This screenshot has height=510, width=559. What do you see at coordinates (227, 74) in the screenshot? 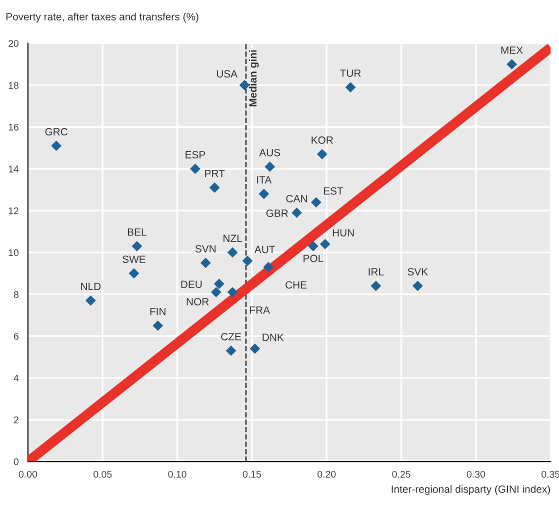
I see `annotation: USA` at bounding box center [227, 74].